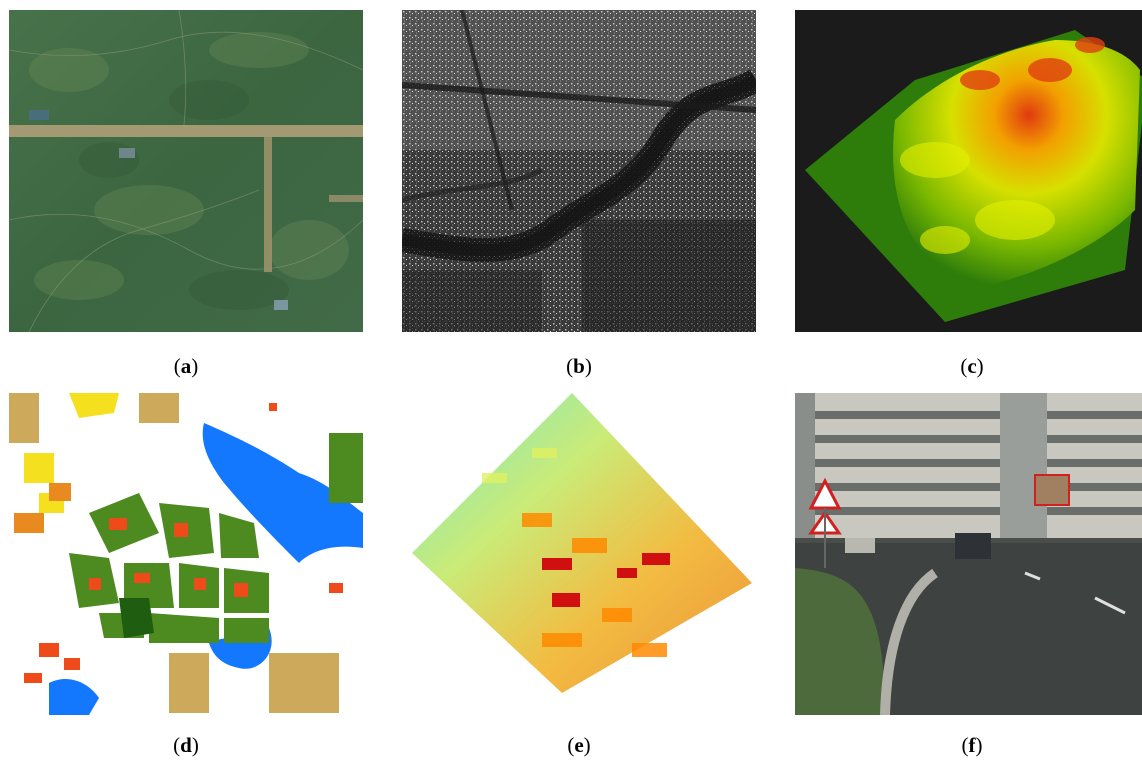 The height and width of the screenshot is (763, 1142). I want to click on land-use-map, so click(186, 554).